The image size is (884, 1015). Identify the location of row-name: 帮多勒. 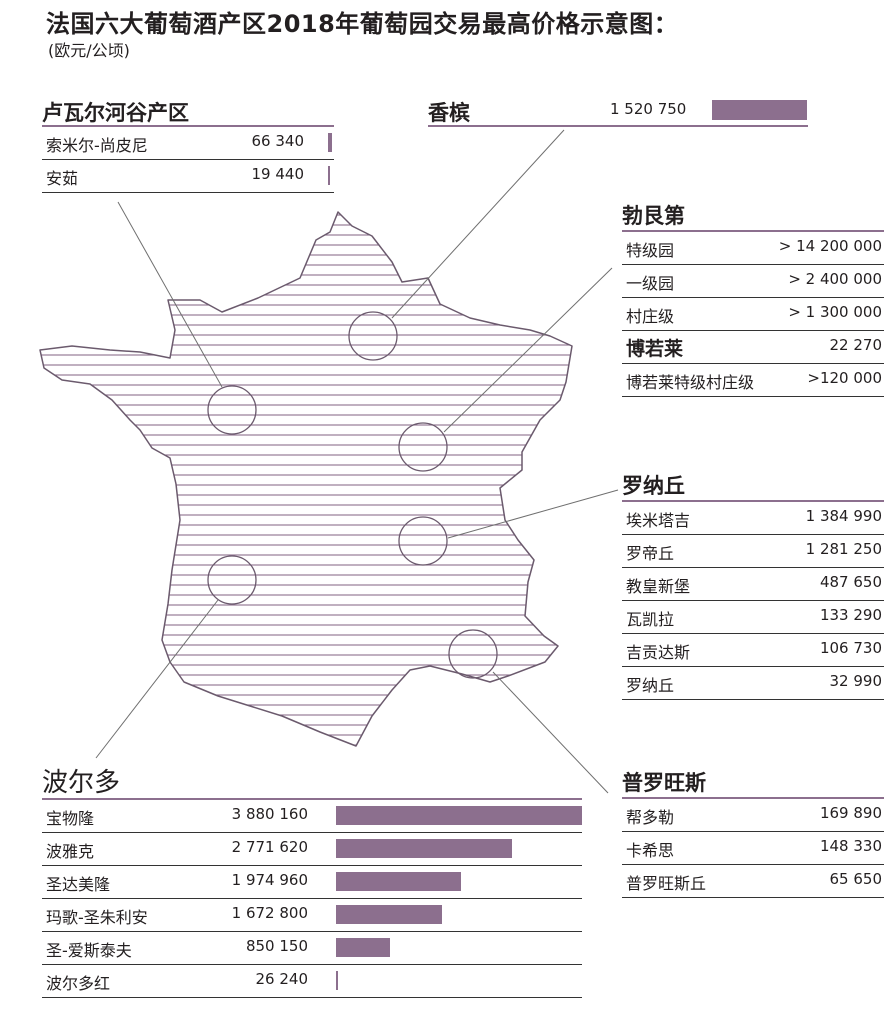
(650, 817).